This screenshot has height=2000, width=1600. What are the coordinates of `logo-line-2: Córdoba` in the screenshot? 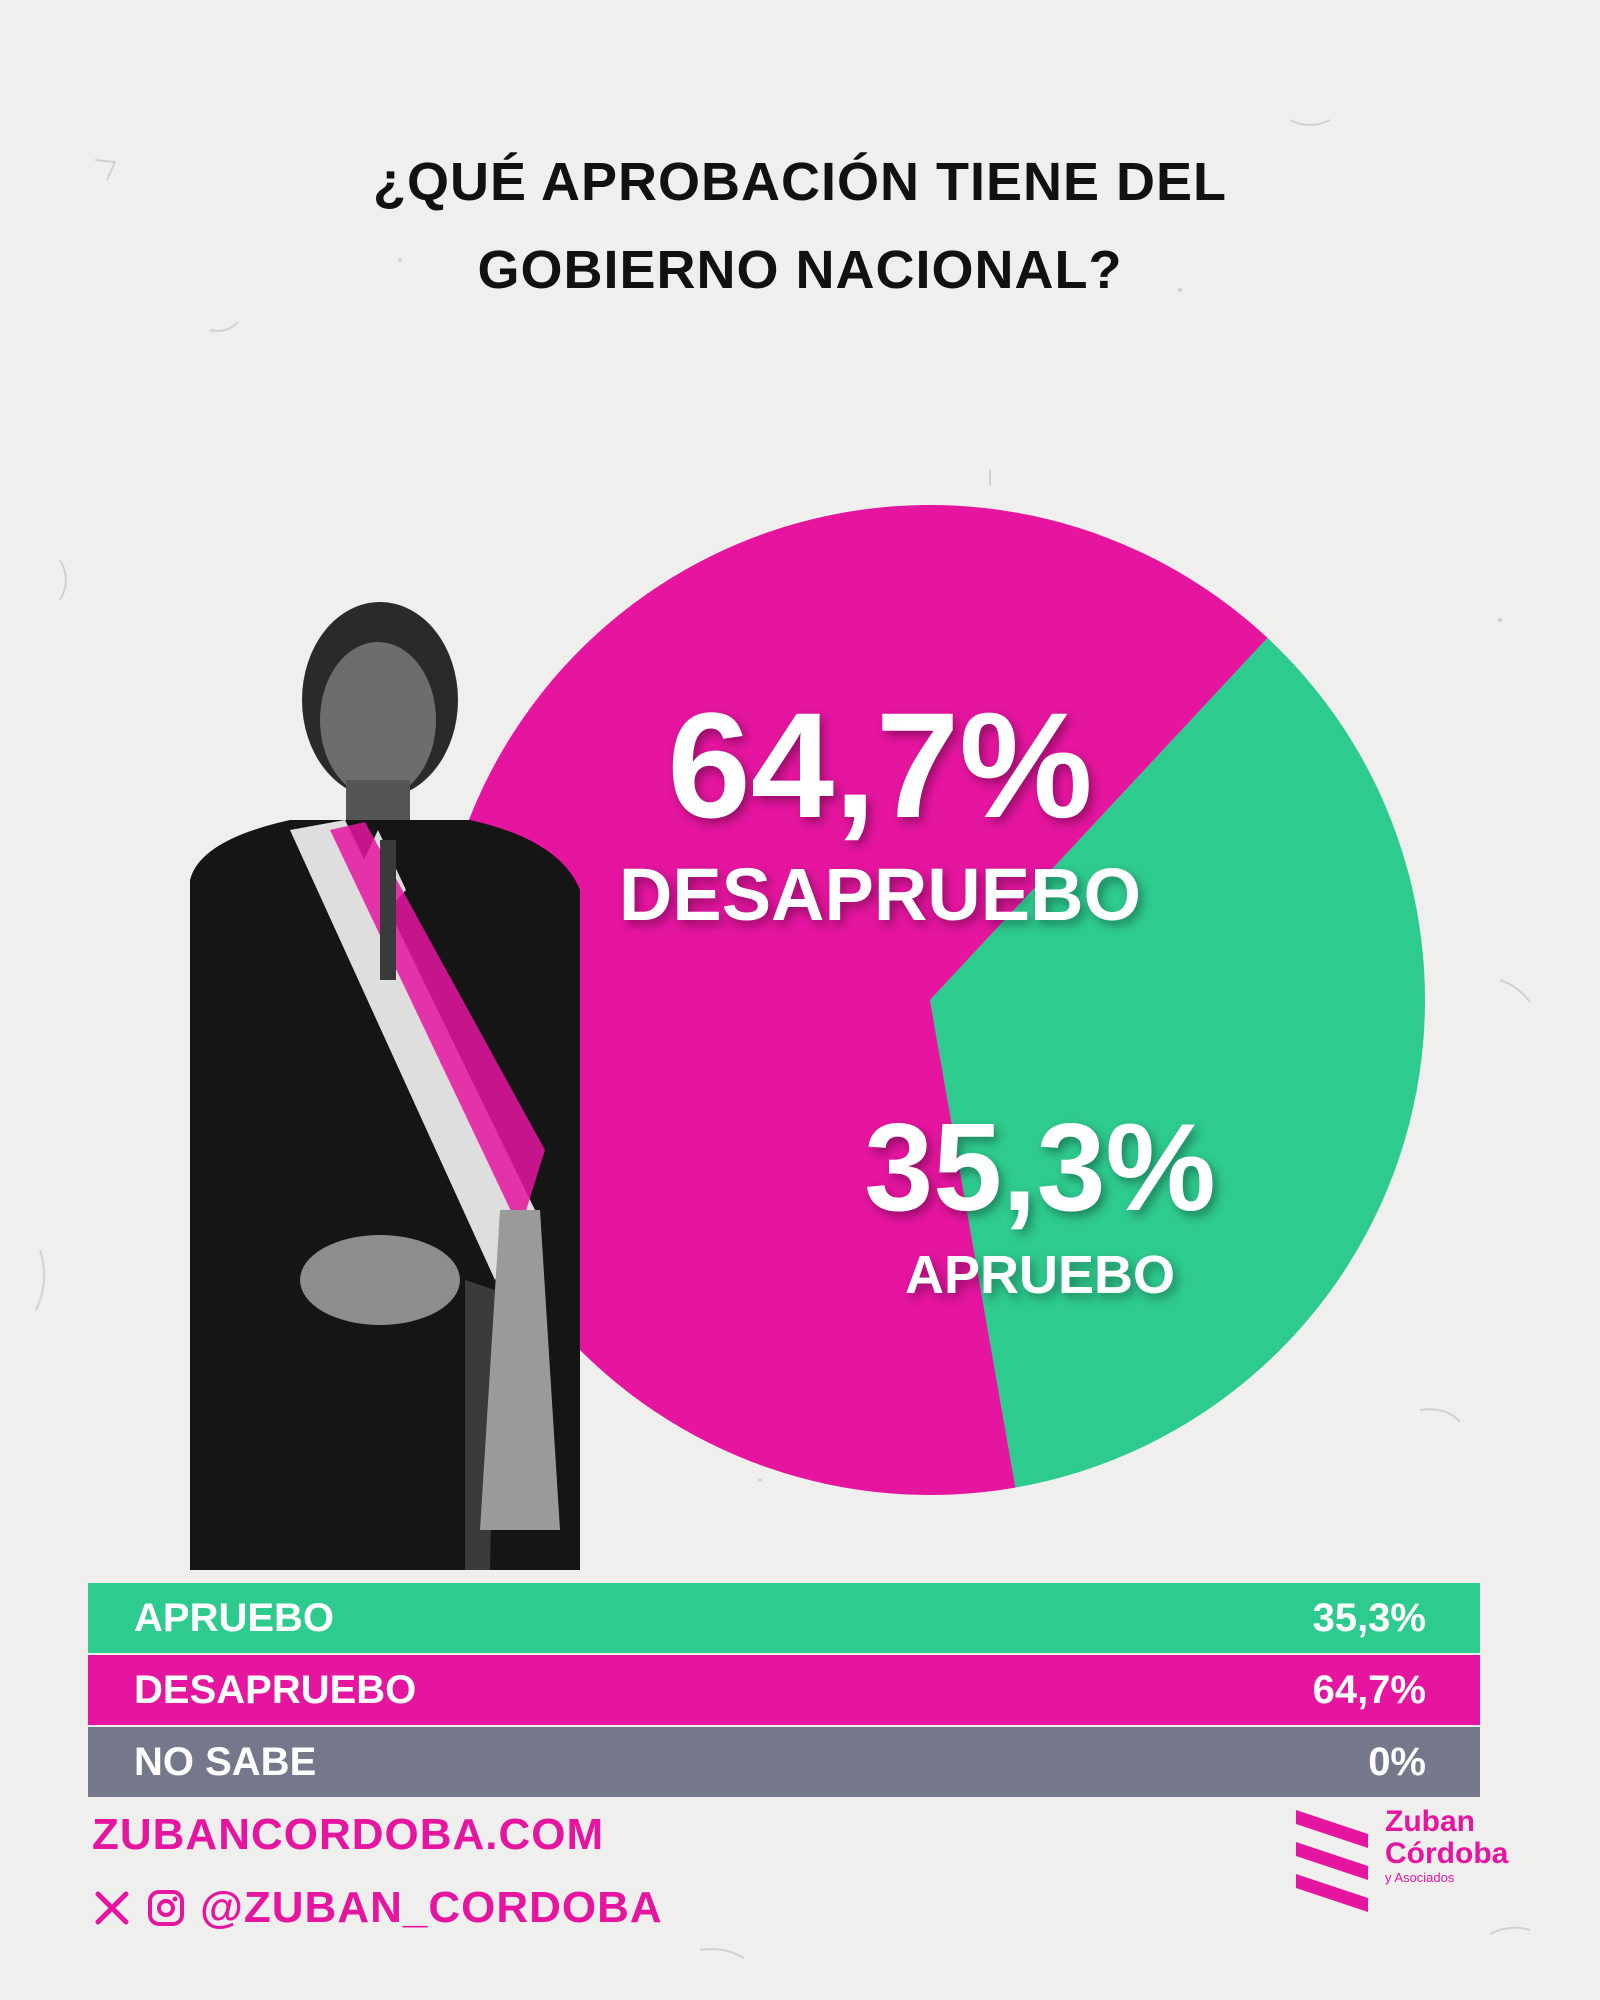 It's located at (1447, 1853).